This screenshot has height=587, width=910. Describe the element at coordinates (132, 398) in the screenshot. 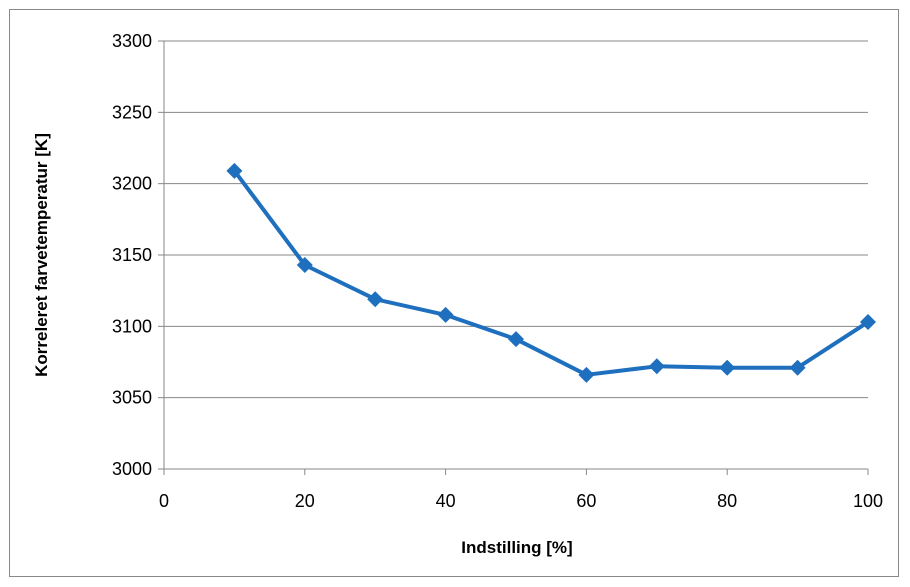

I see `y-tick-label-3050: 3050` at that location.